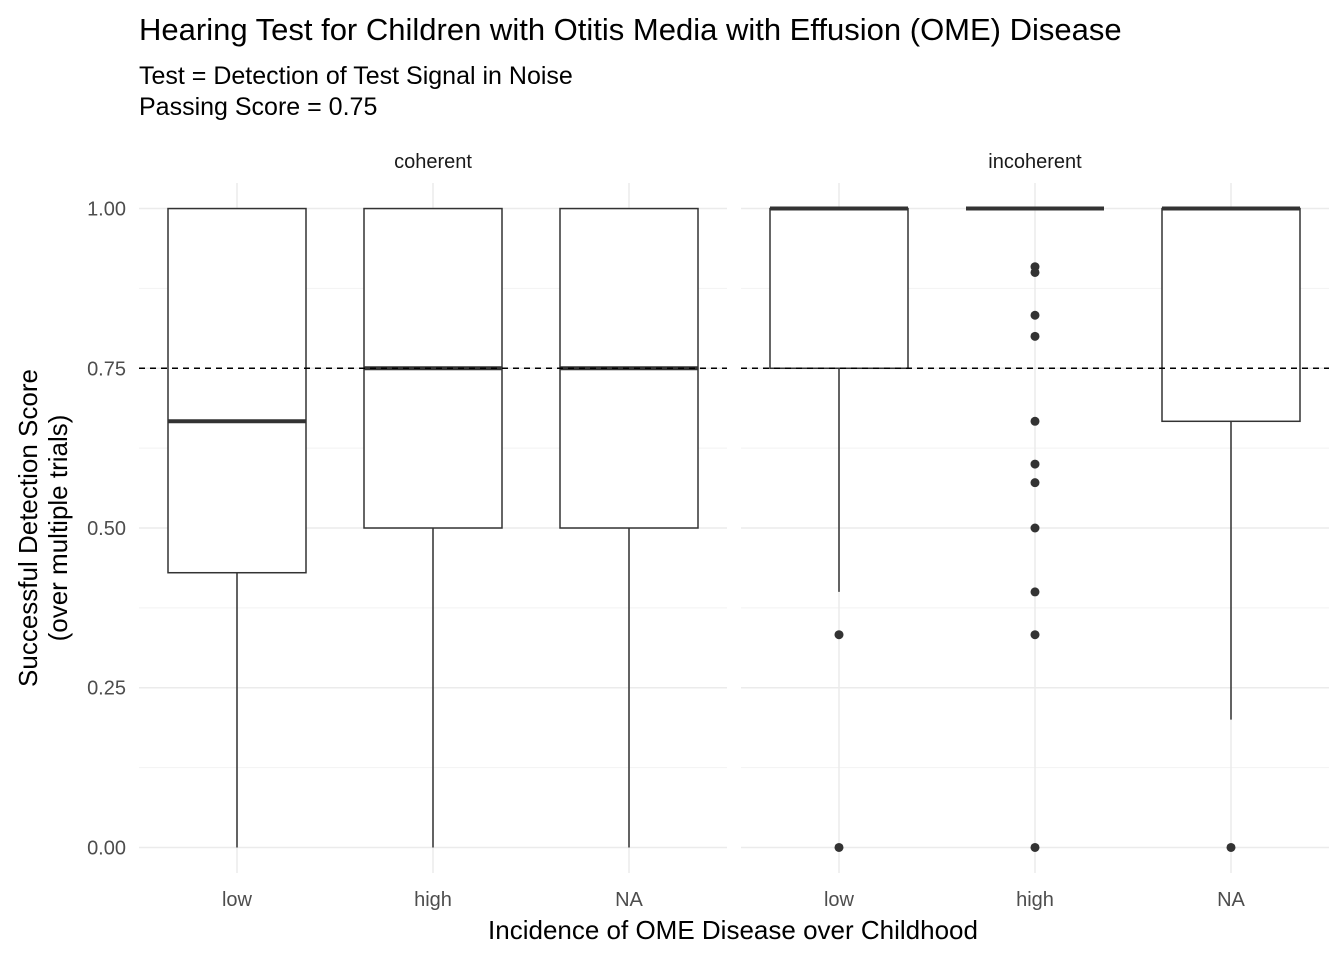 This screenshot has width=1344, height=960. Describe the element at coordinates (106, 210) in the screenshot. I see `y-tick-label: 1.00` at that location.